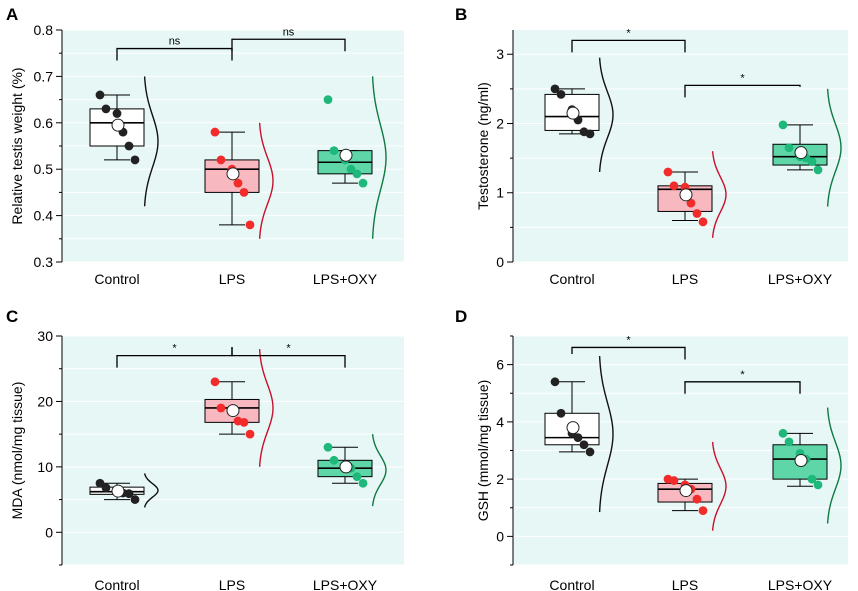 The width and height of the screenshot is (858, 591). I want to click on y-tick-label: 0.5, so click(44, 169).